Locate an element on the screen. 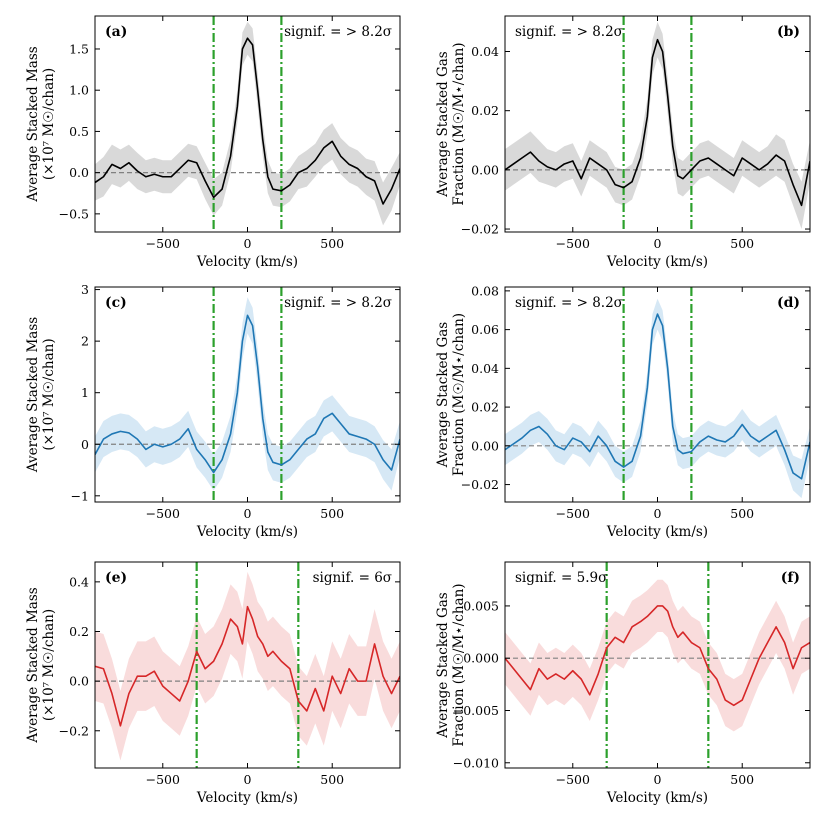 This screenshot has height=831, width=831. y-tick-label: 0.005 is located at coordinates (481, 605).